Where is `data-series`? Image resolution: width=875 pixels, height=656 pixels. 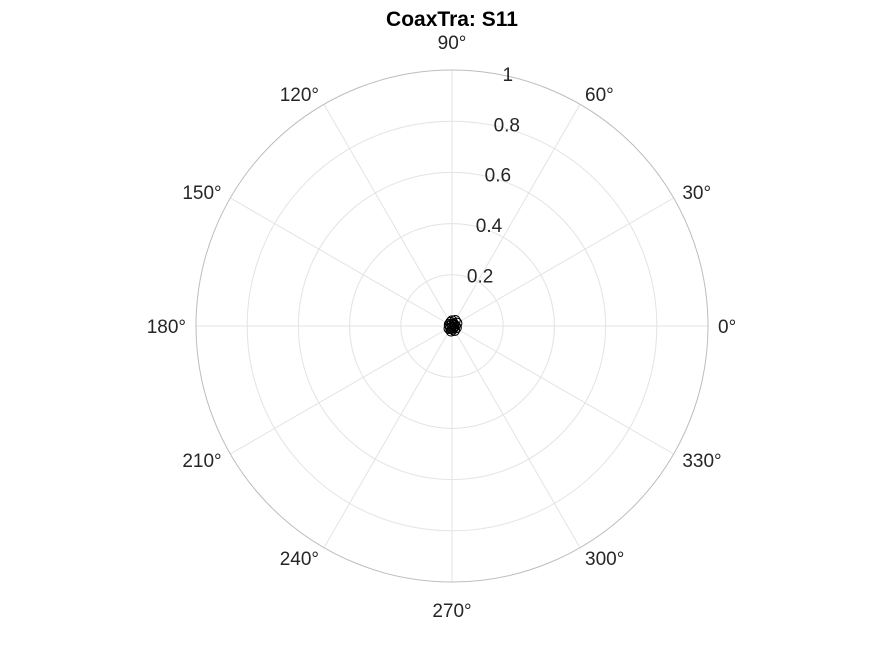 data-series is located at coordinates (453, 325).